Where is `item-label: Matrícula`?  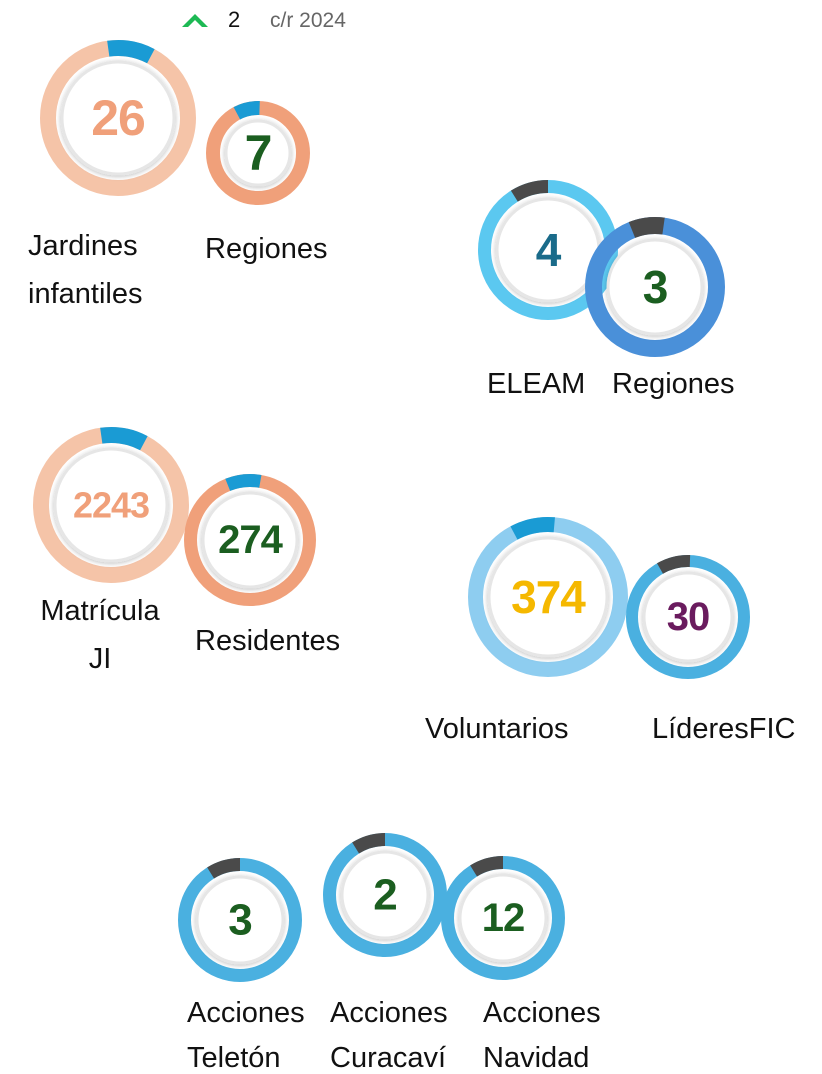
item-label: Matrícula is located at coordinates (100, 611).